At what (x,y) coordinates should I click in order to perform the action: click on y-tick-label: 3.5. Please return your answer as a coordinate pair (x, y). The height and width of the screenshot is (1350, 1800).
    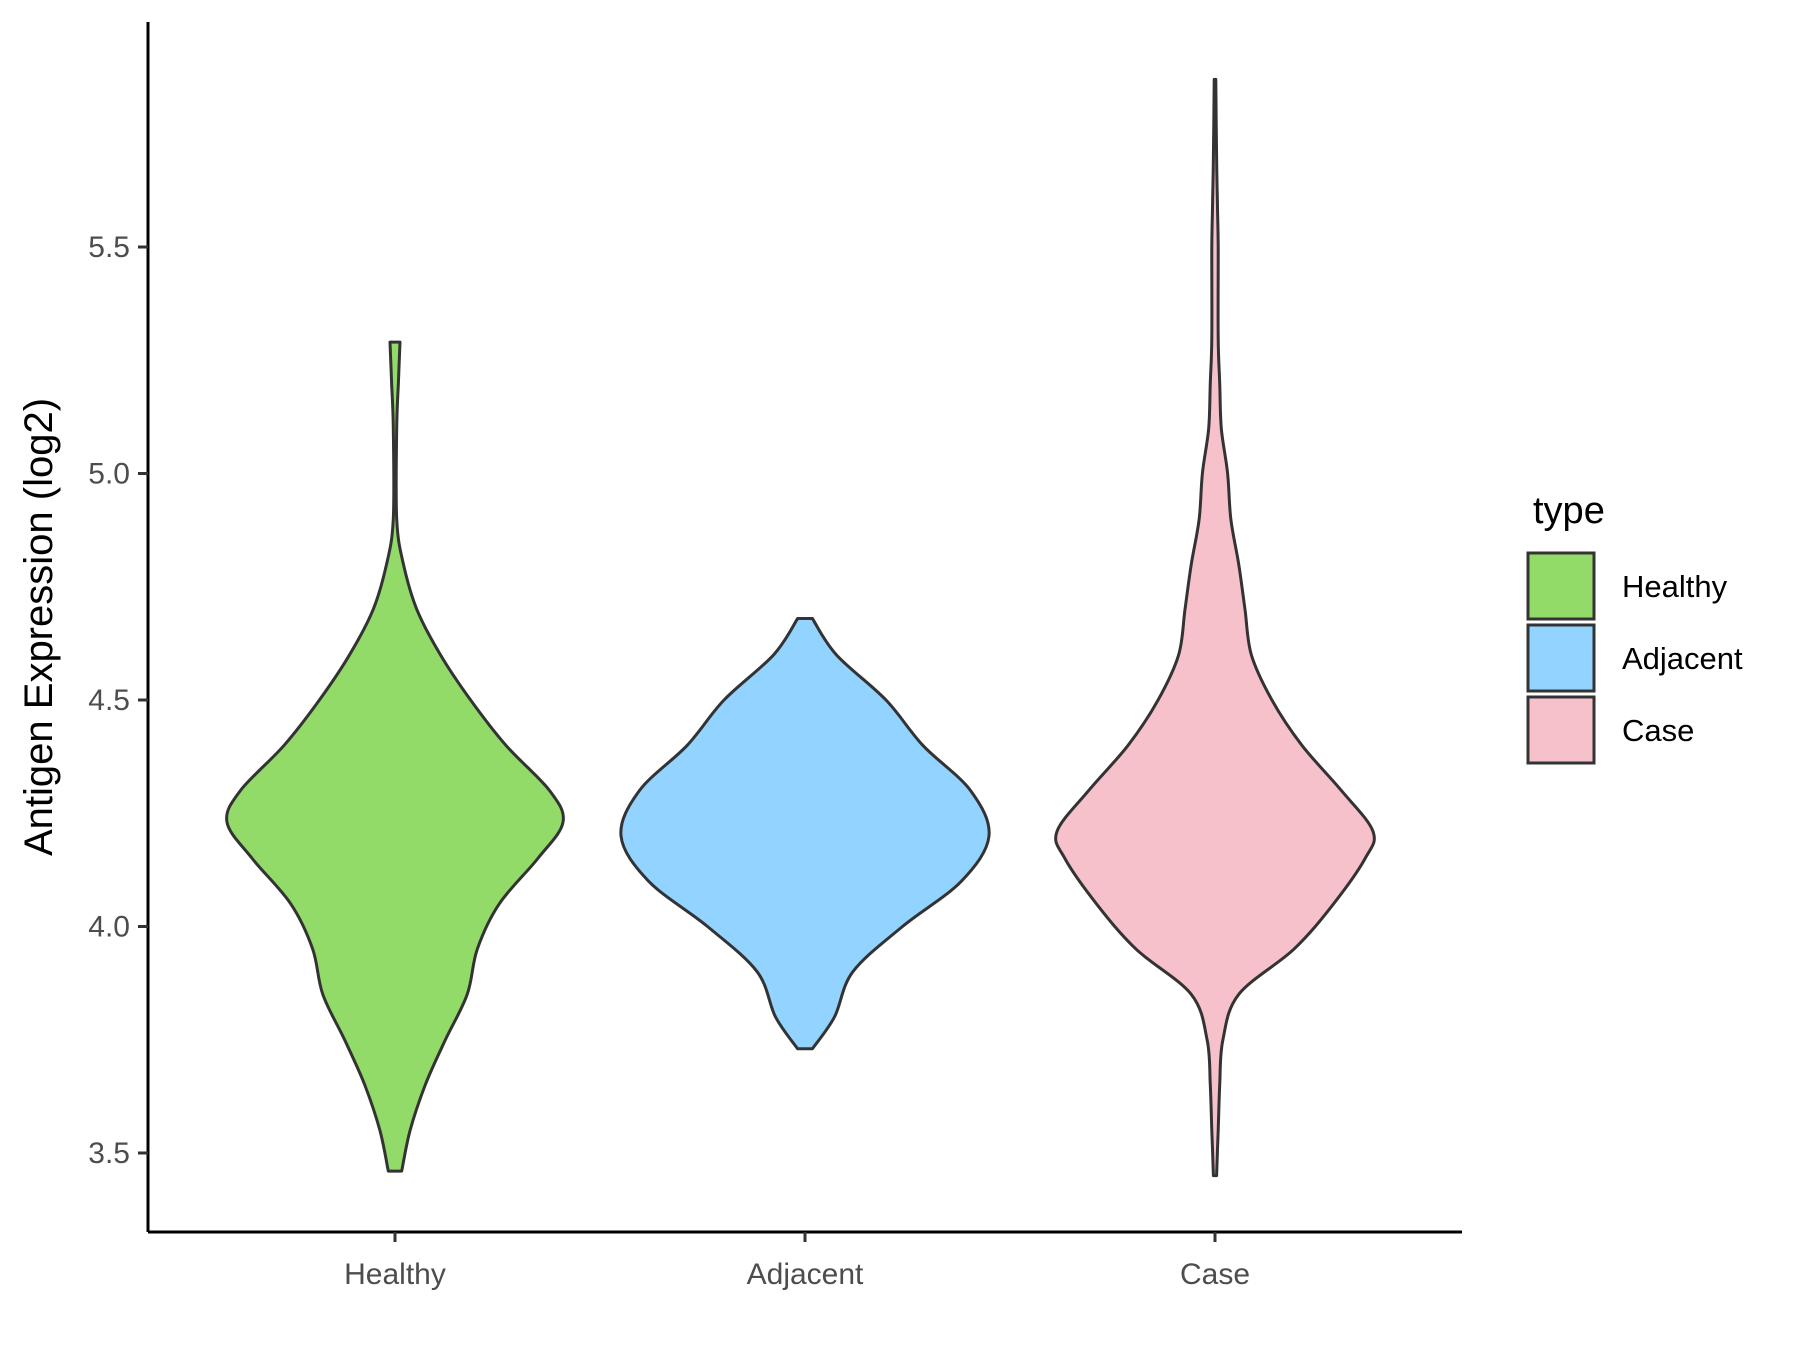
    Looking at the image, I should click on (109, 1153).